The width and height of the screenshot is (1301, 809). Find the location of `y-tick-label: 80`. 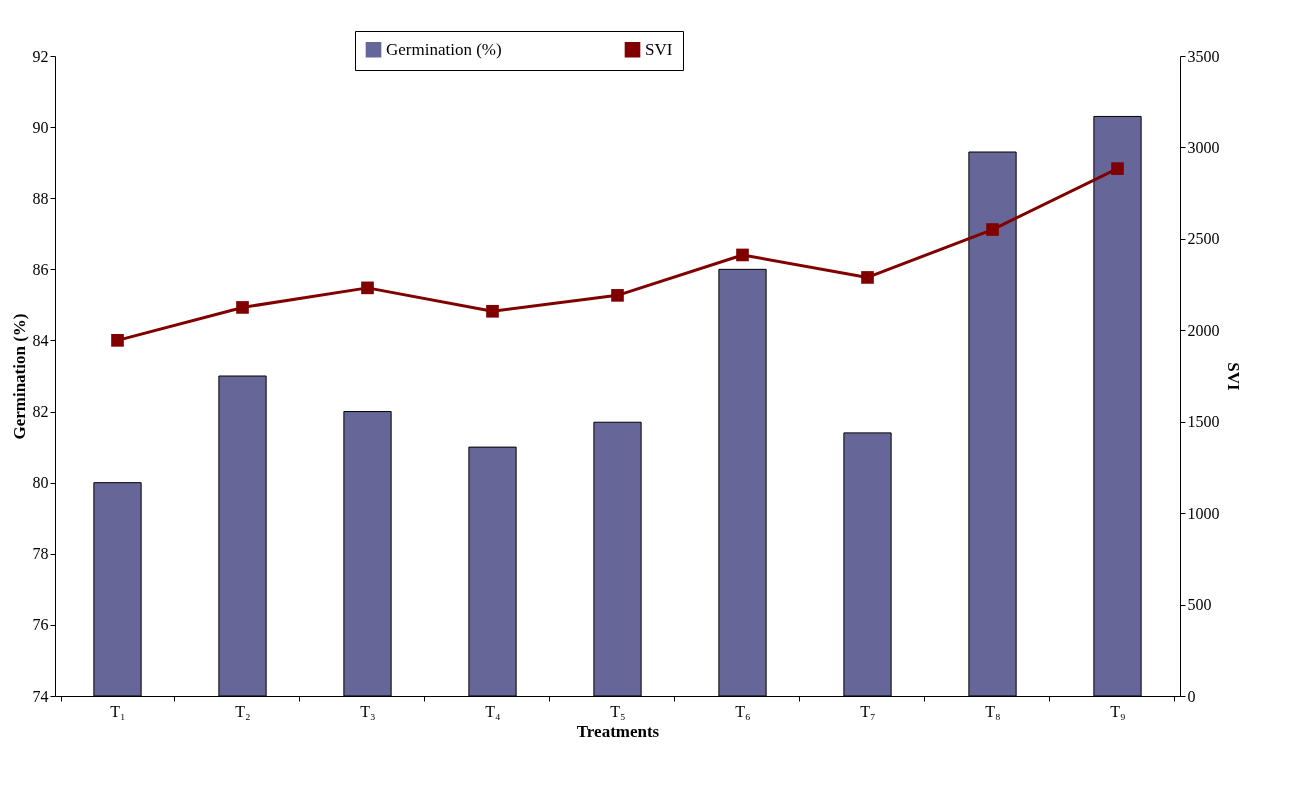

y-tick-label: 80 is located at coordinates (40, 483).